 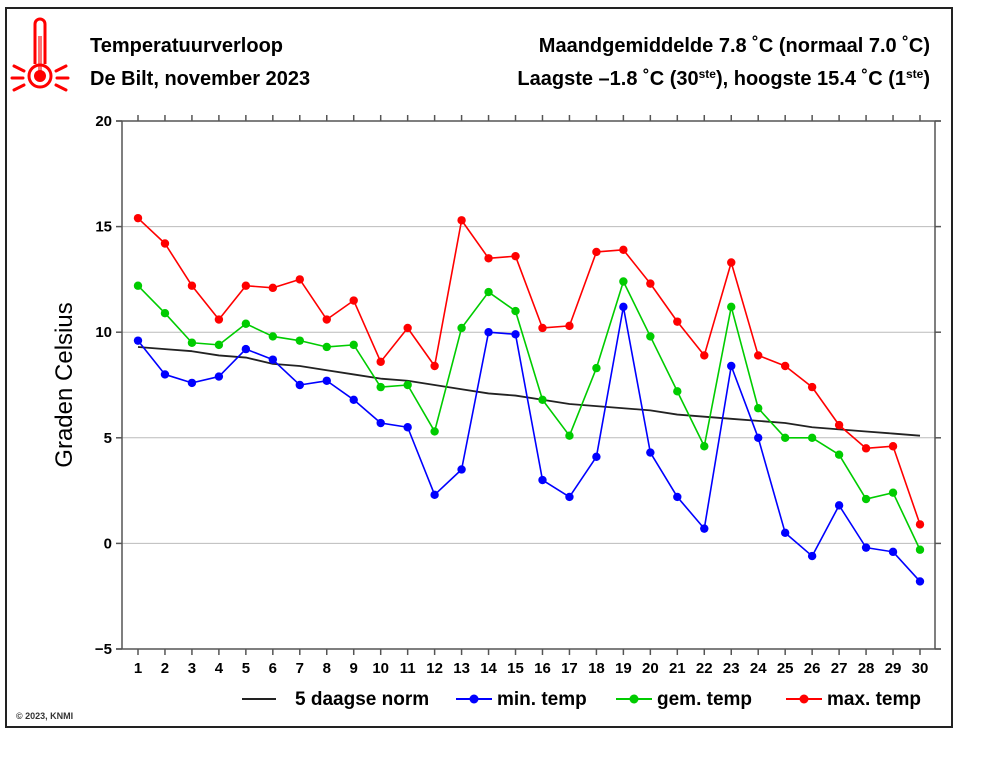 I want to click on thermometer-mercury, so click(x=40, y=54).